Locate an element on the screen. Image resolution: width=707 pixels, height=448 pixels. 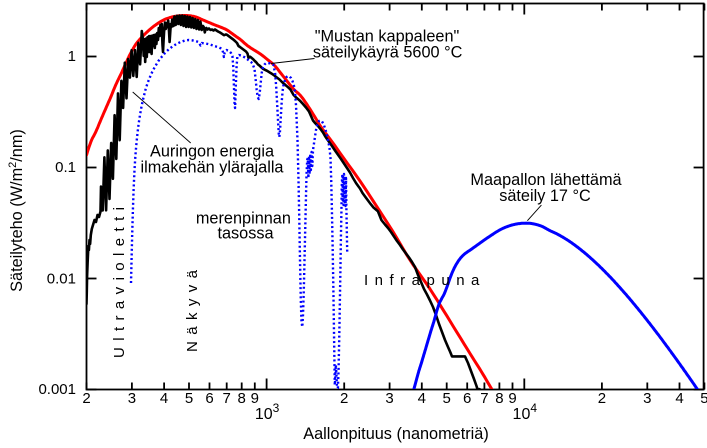
svg-text: Ultravioletti is located at coordinates (119, 279).